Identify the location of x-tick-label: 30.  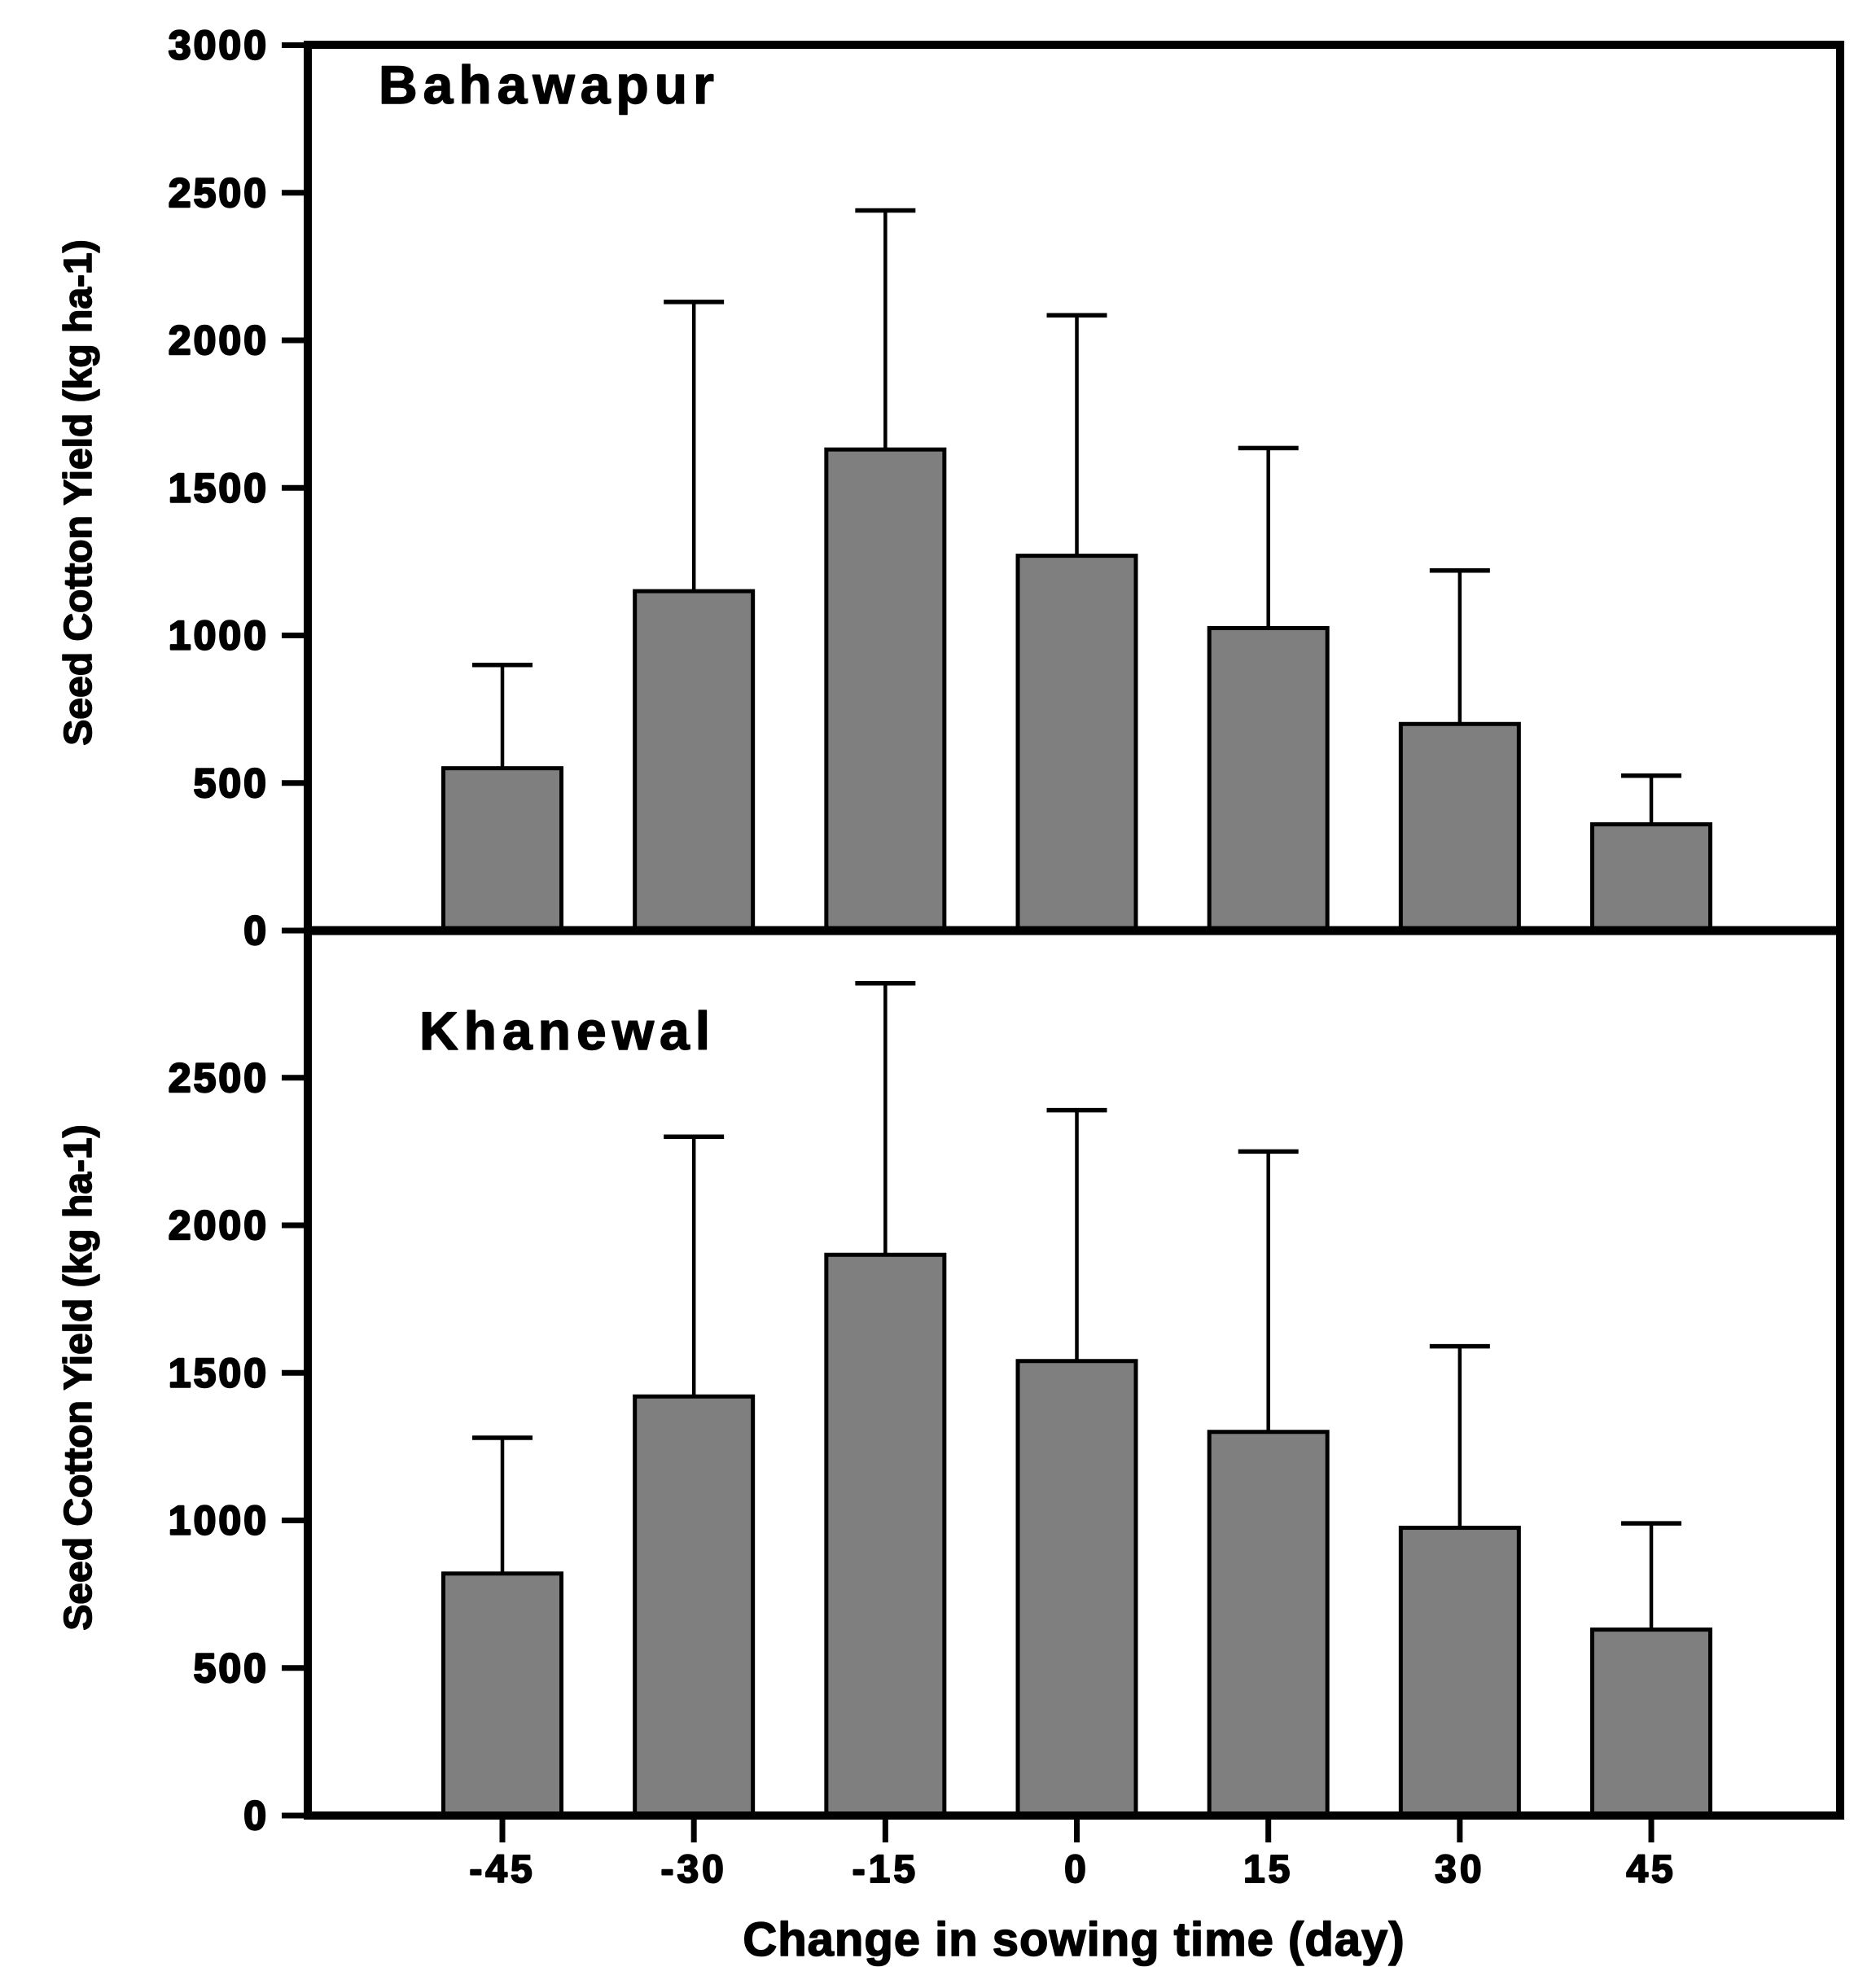
(1460, 1870).